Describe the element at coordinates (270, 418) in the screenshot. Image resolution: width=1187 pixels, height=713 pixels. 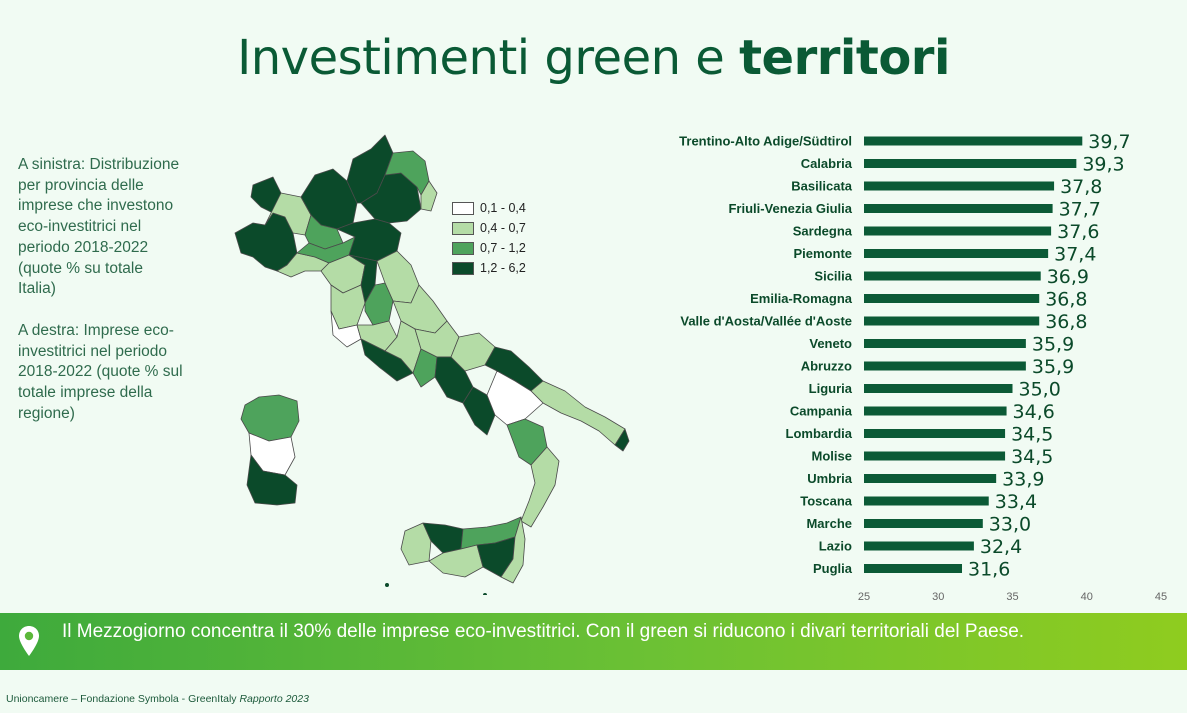
I see `map-region-sardegna-north` at that location.